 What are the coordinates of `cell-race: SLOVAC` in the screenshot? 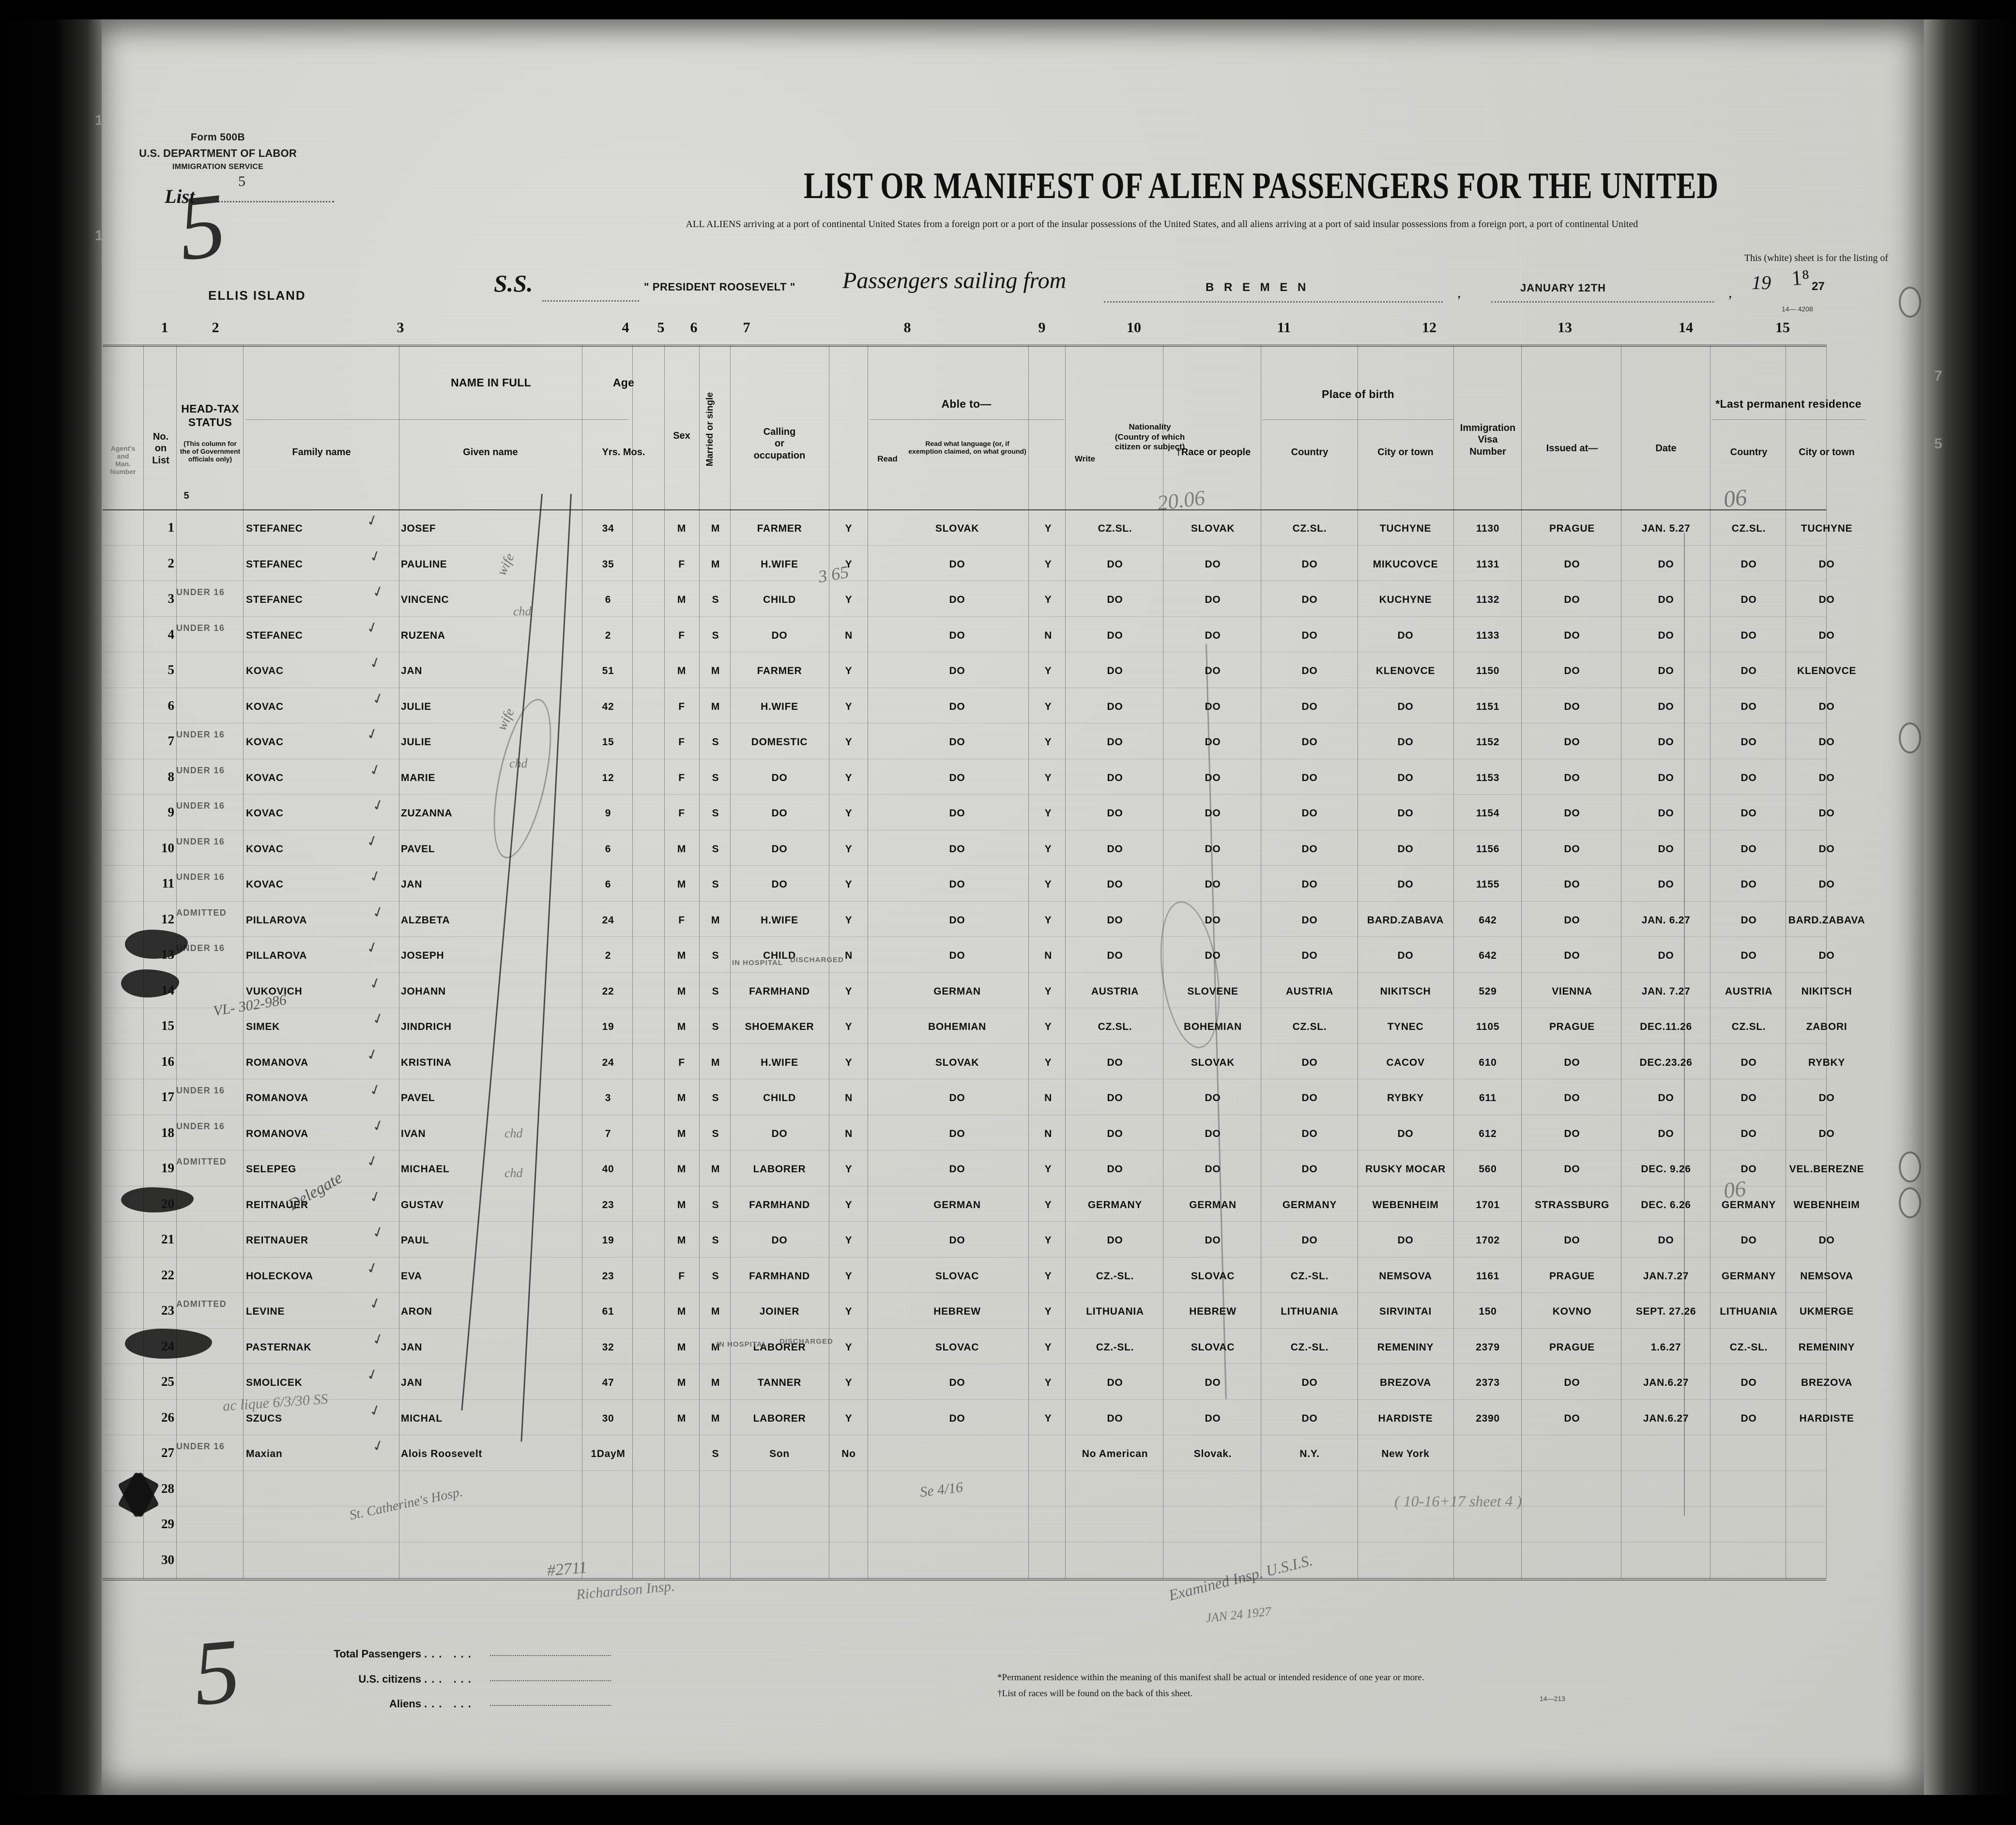 It's located at (1213, 1347).